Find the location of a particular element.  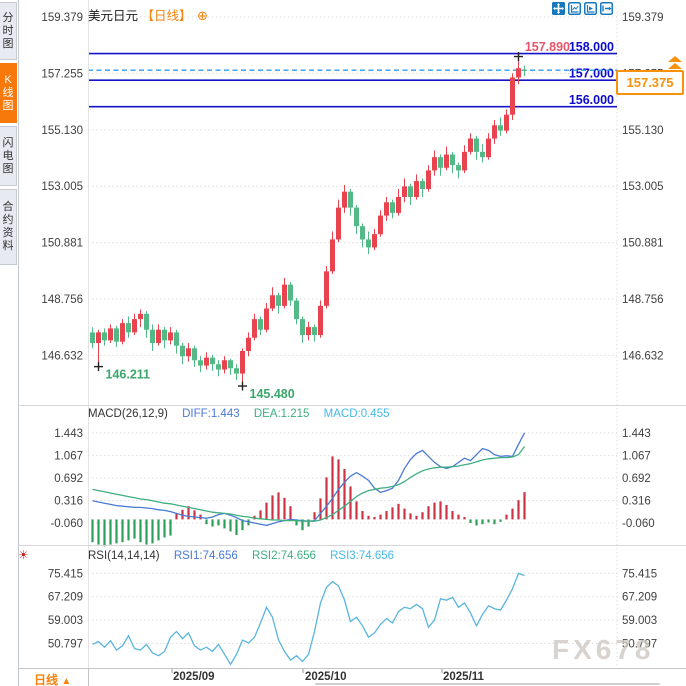

level-line-label: 156.000 is located at coordinates (591, 100).